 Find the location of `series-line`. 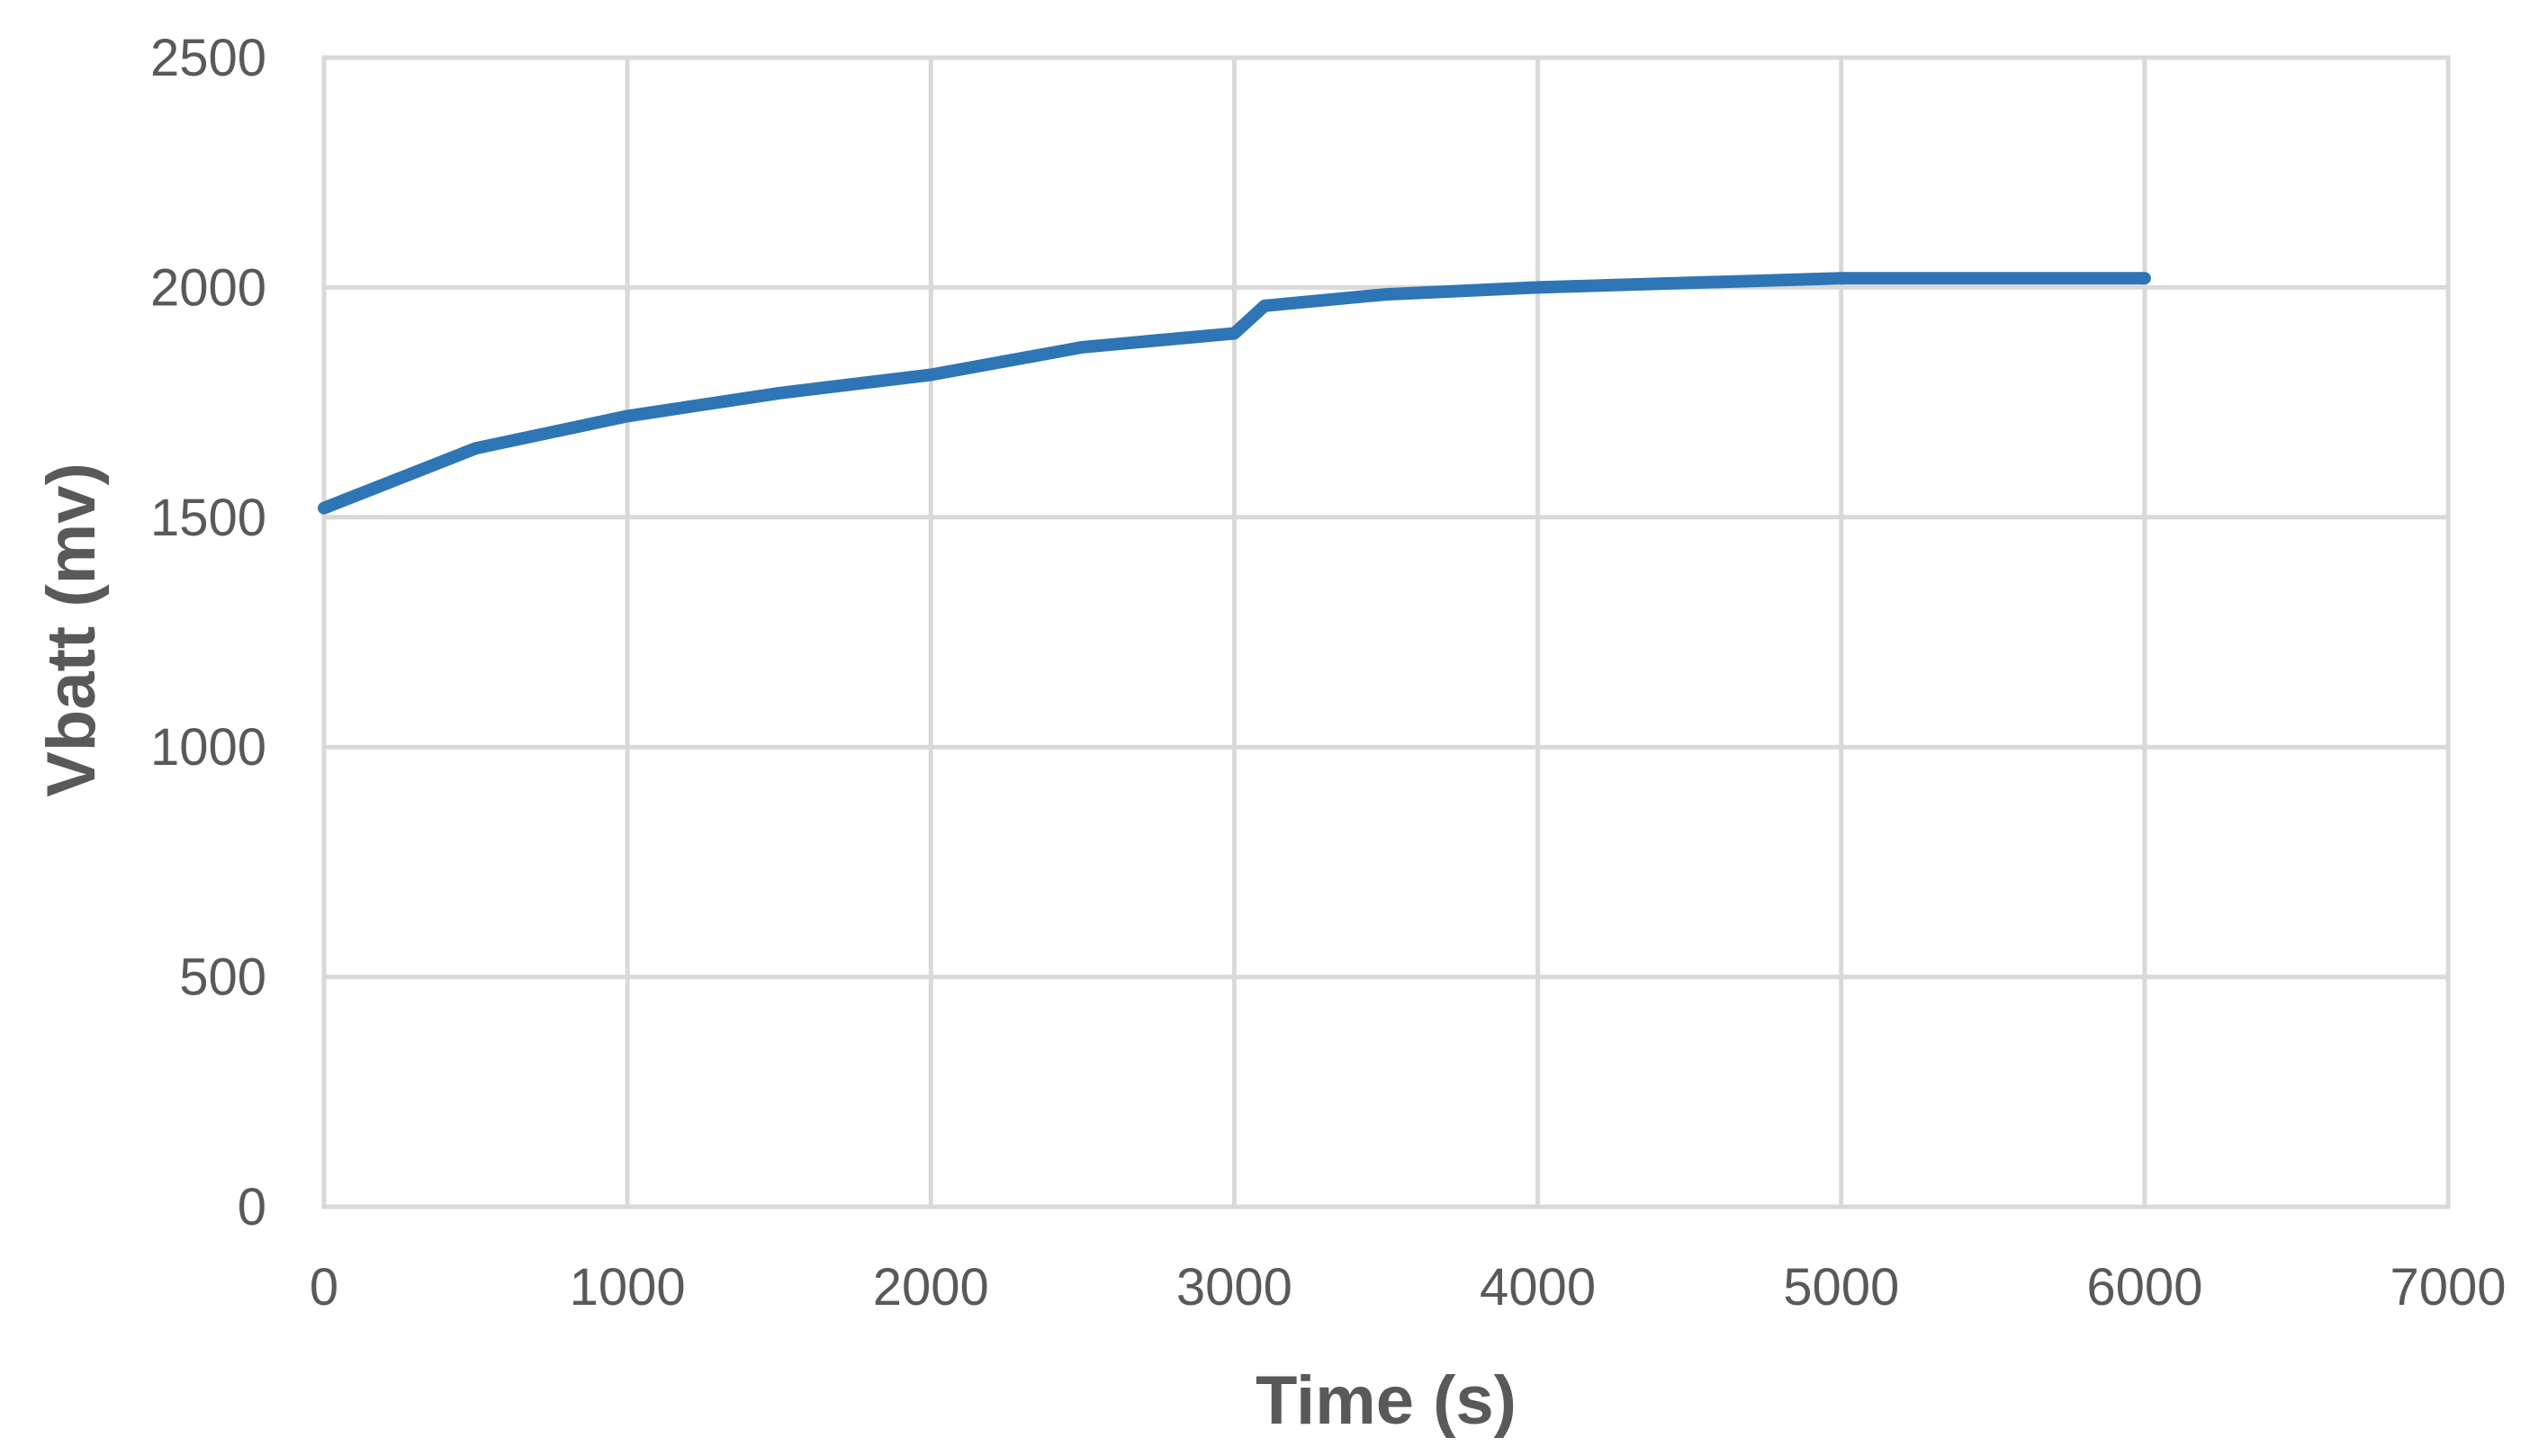

series-line is located at coordinates (1235, 394).